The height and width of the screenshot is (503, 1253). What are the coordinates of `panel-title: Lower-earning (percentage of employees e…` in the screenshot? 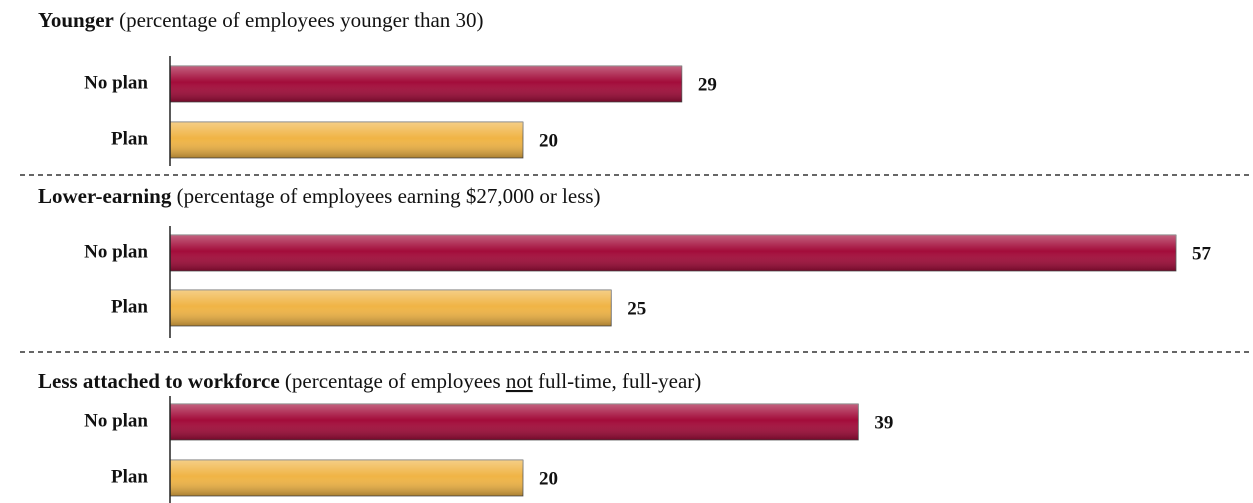 It's located at (319, 196).